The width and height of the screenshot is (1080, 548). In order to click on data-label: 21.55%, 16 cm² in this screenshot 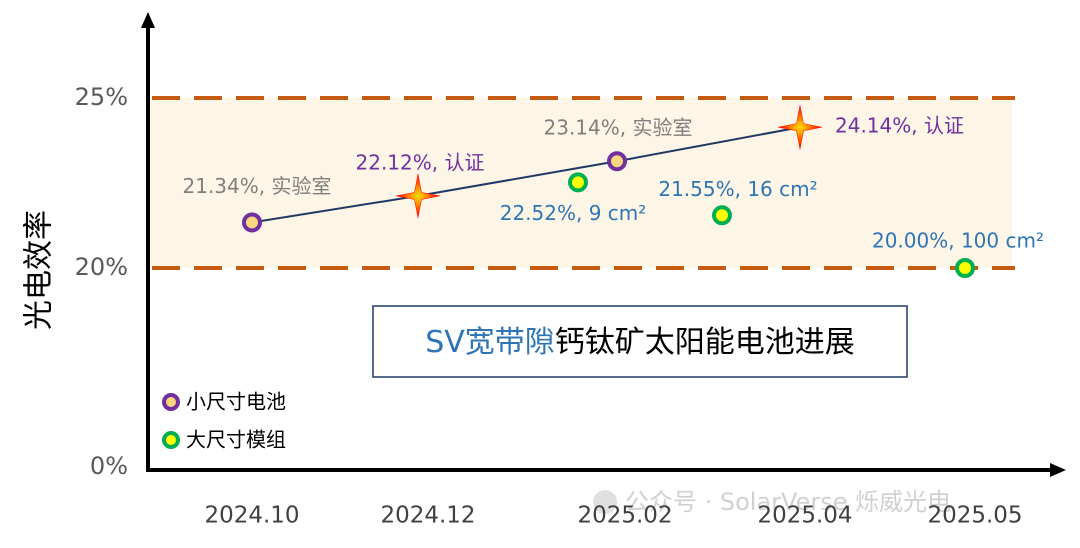, I will do `click(737, 189)`.